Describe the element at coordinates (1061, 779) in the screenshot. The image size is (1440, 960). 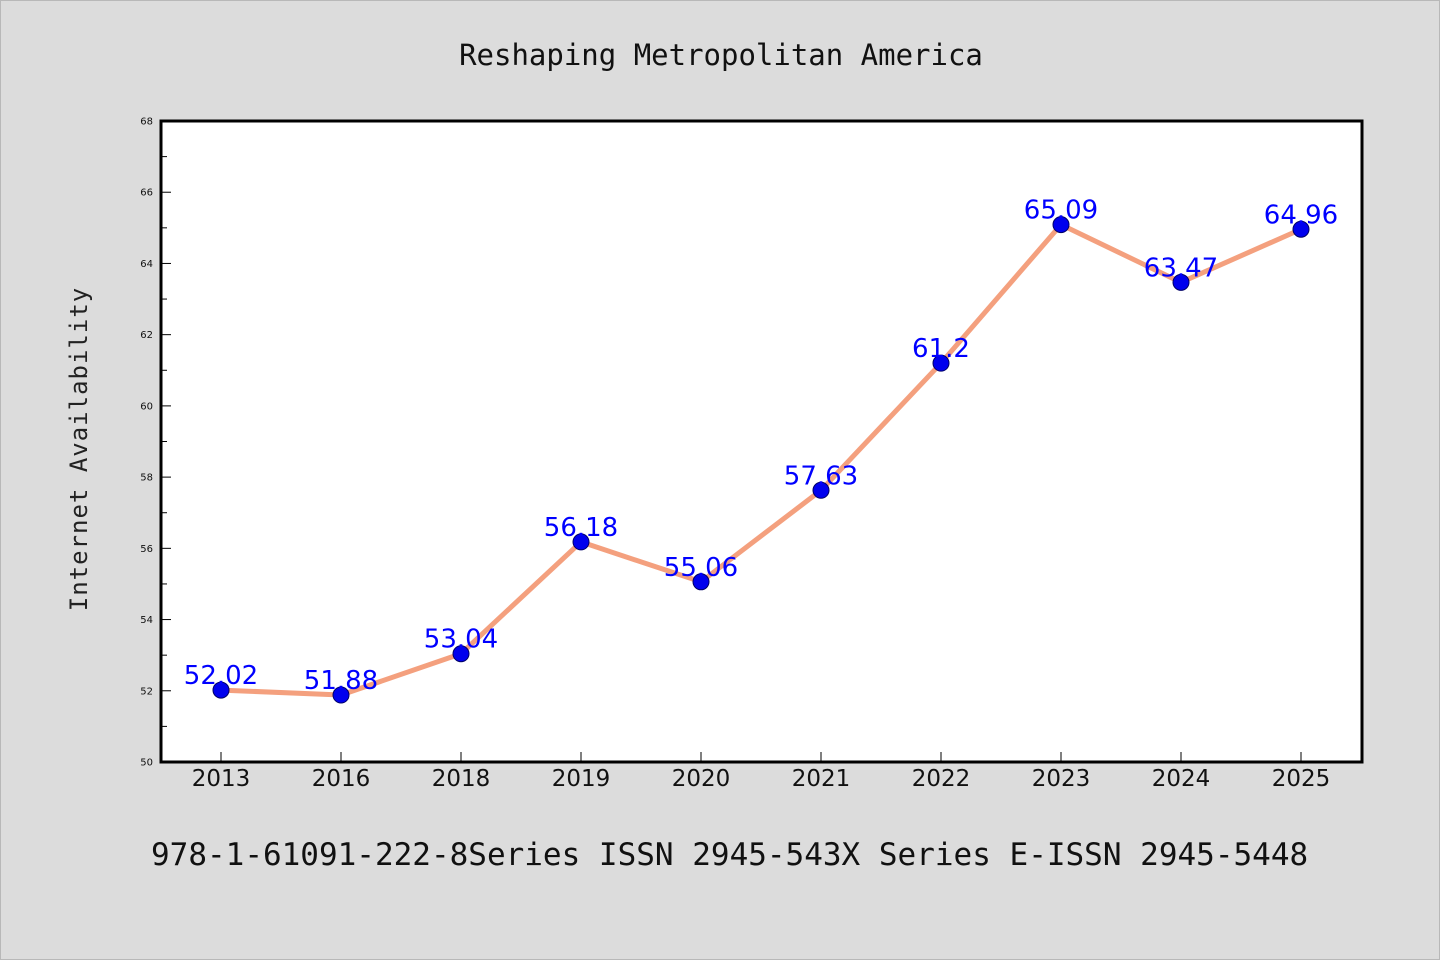
I see `x-tick-label: 2023` at that location.